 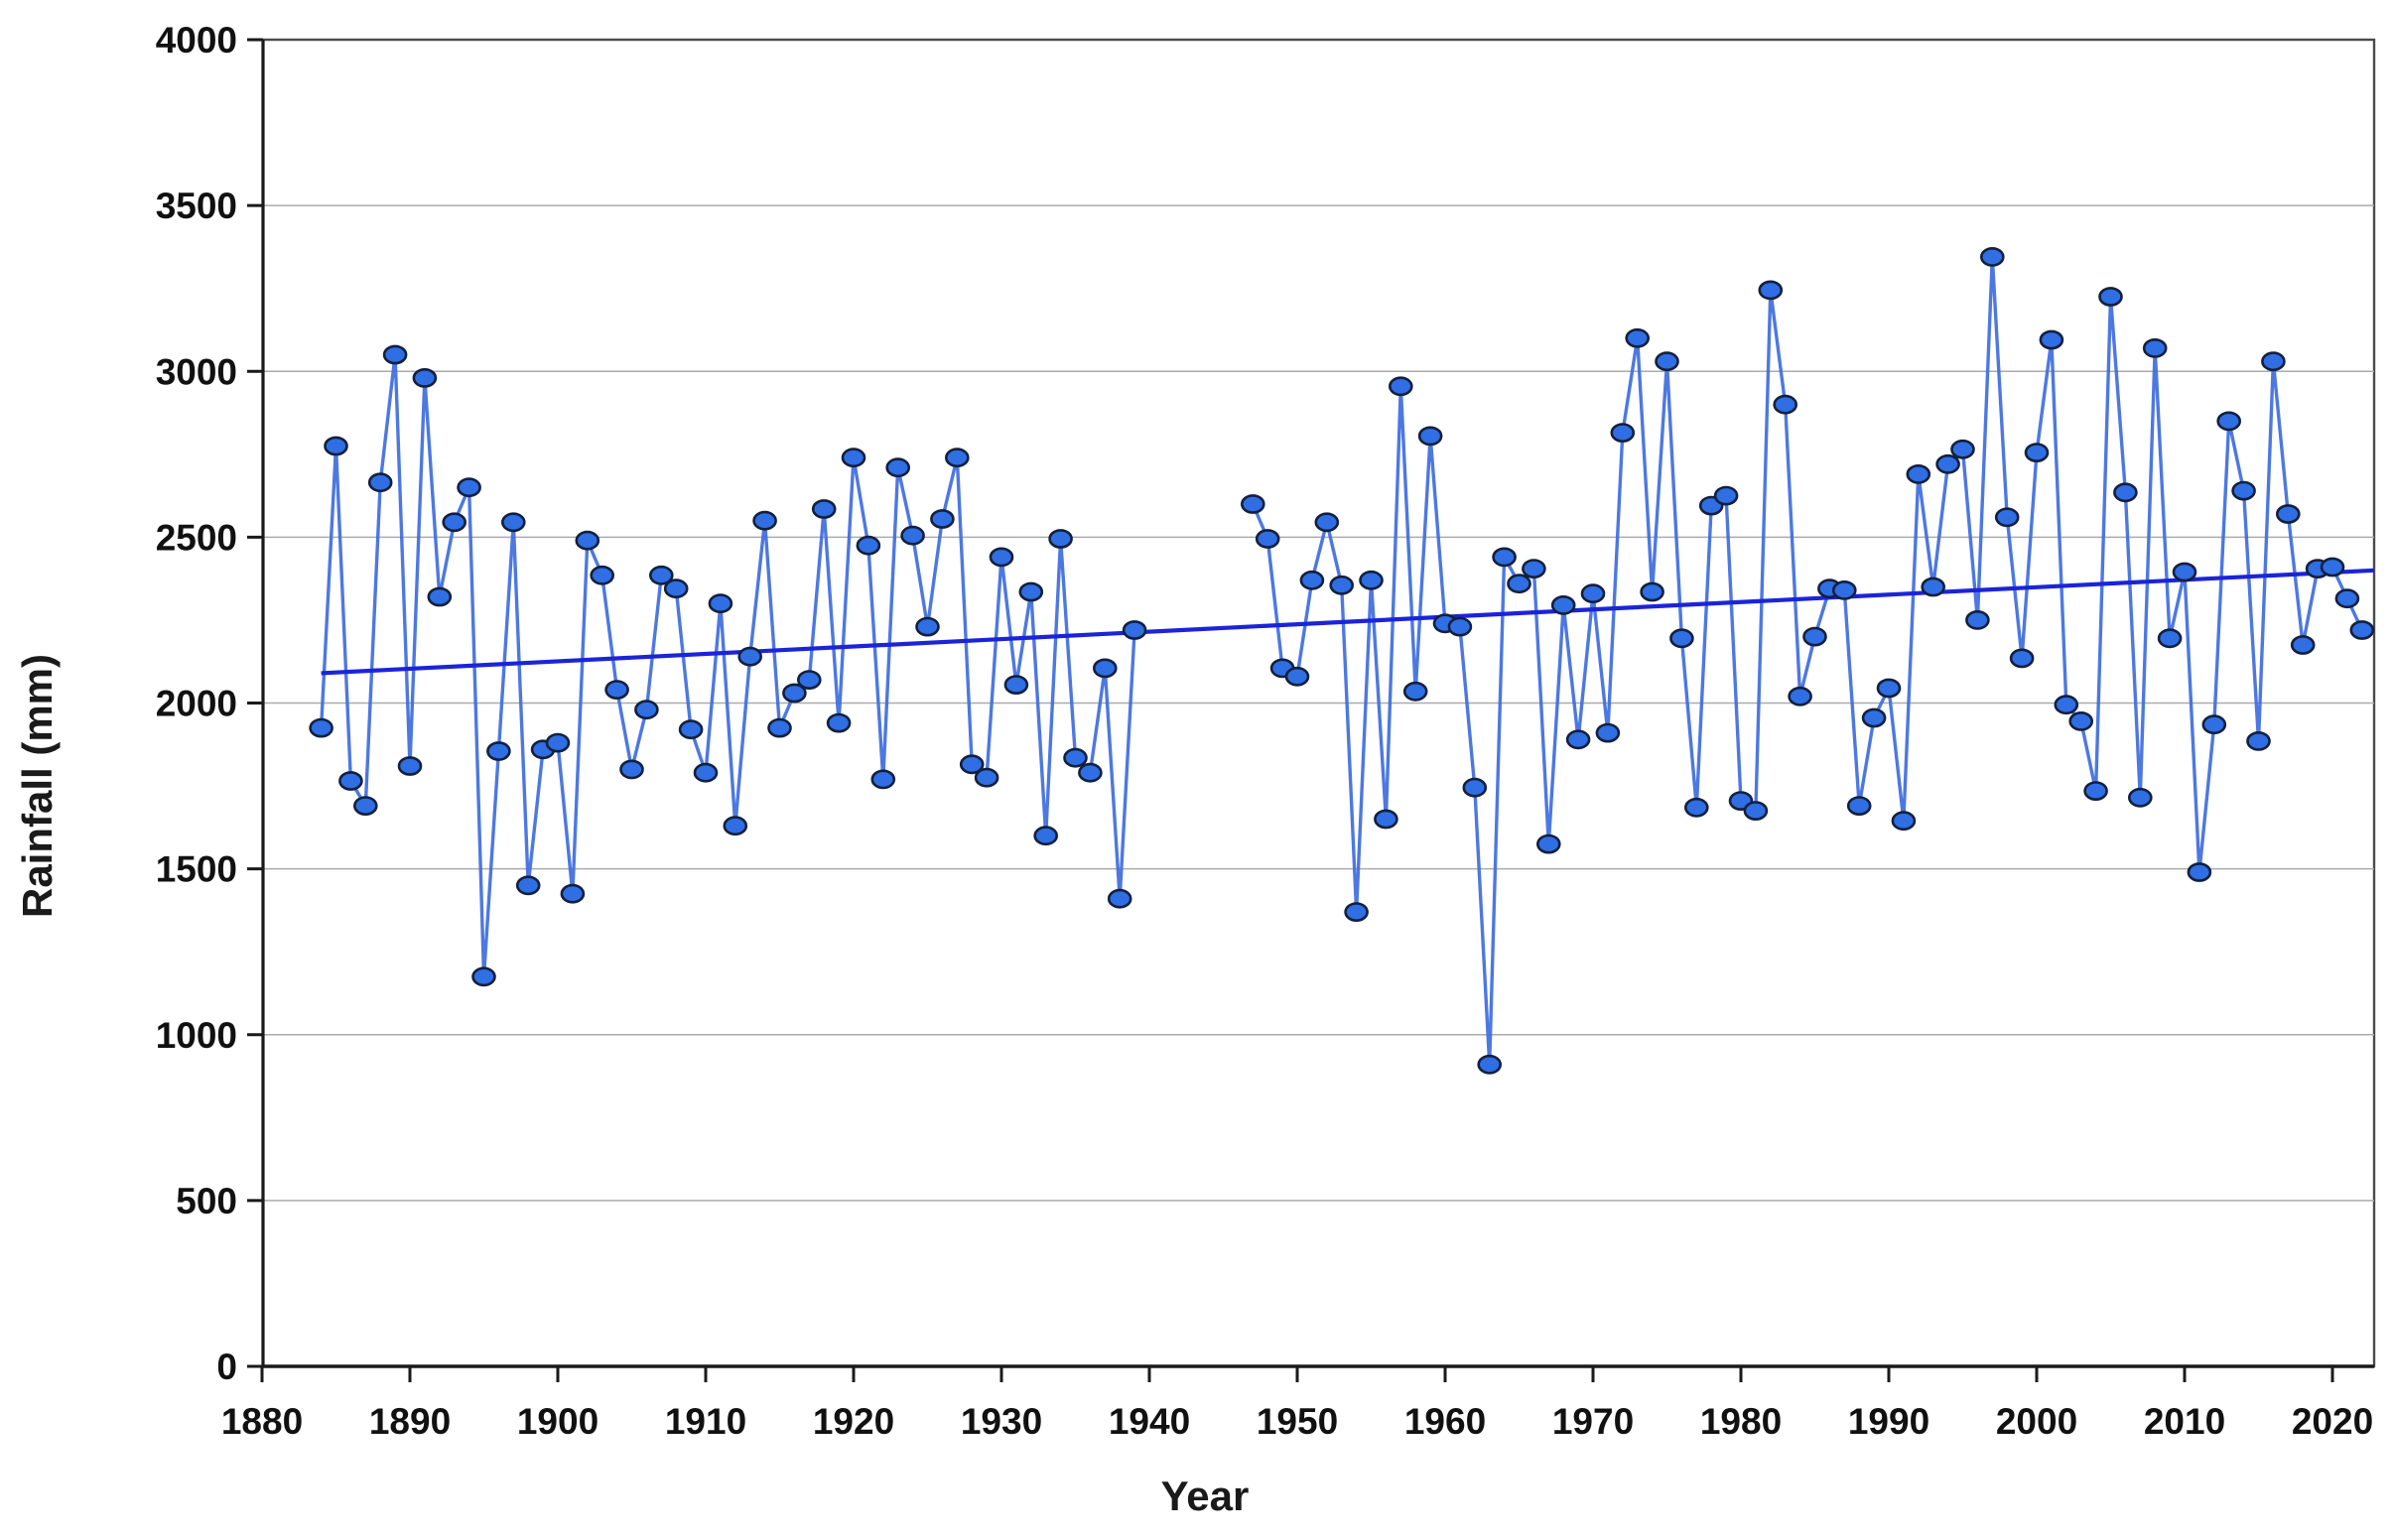 What do you see at coordinates (2243, 490) in the screenshot?
I see `data-point-2014` at bounding box center [2243, 490].